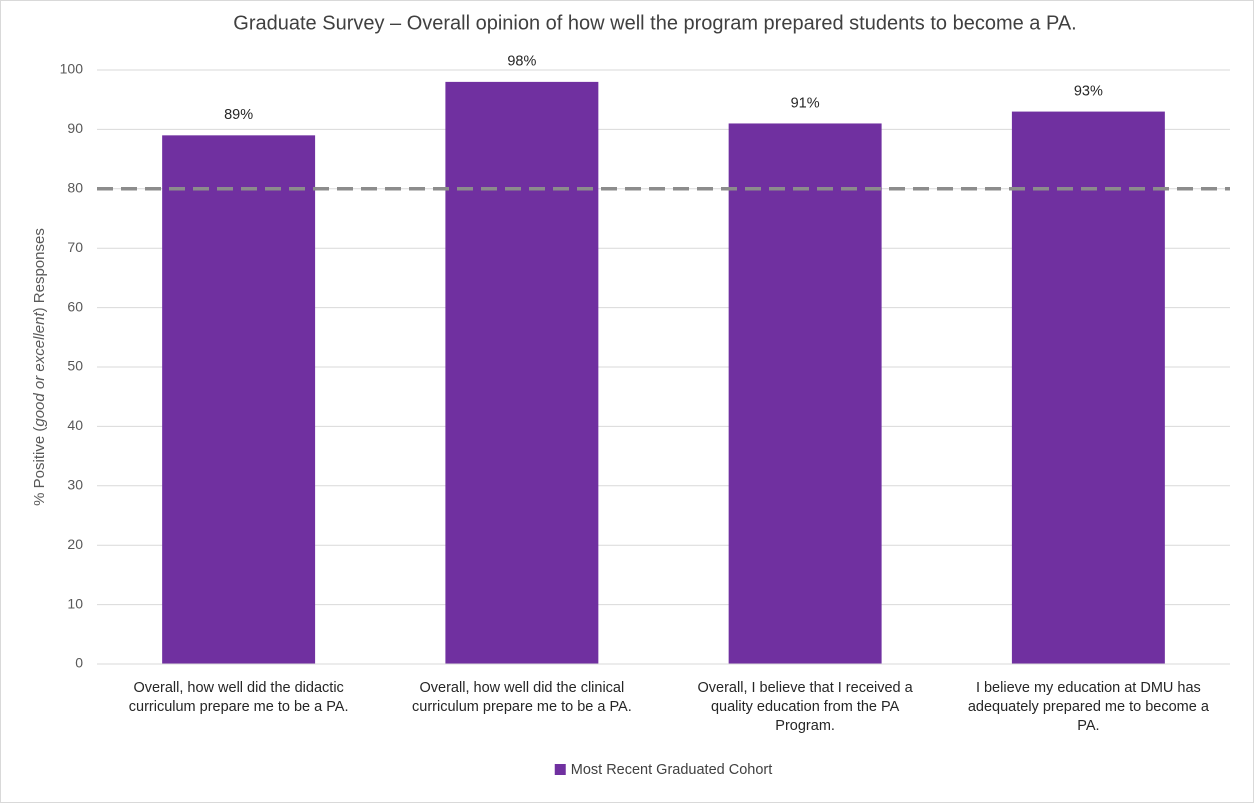 Image resolution: width=1254 pixels, height=803 pixels. What do you see at coordinates (521, 62) in the screenshot?
I see `data-label: 98%` at bounding box center [521, 62].